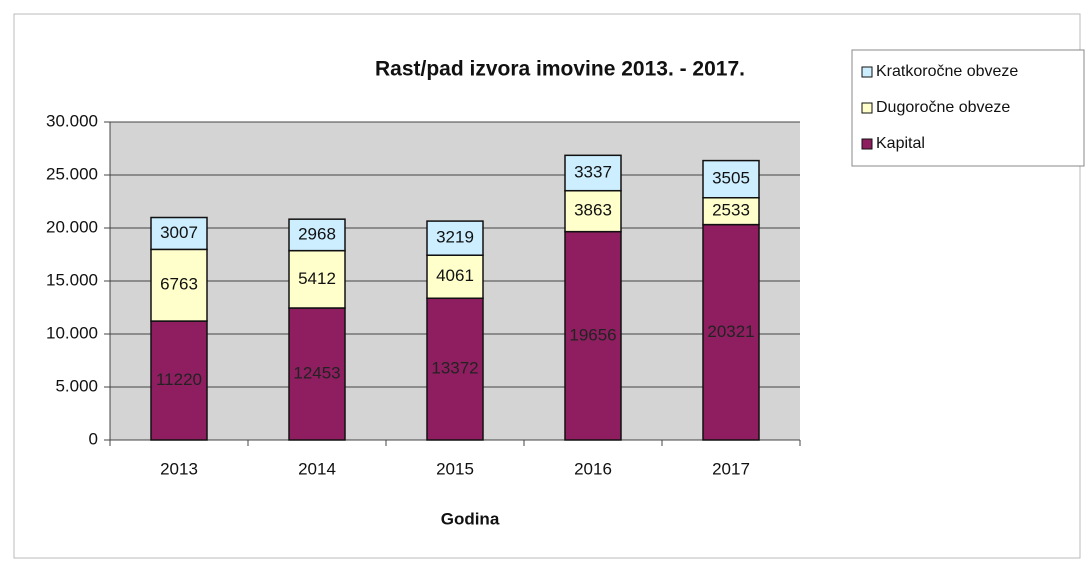  What do you see at coordinates (179, 468) in the screenshot?
I see `x-tick-label: 2013` at bounding box center [179, 468].